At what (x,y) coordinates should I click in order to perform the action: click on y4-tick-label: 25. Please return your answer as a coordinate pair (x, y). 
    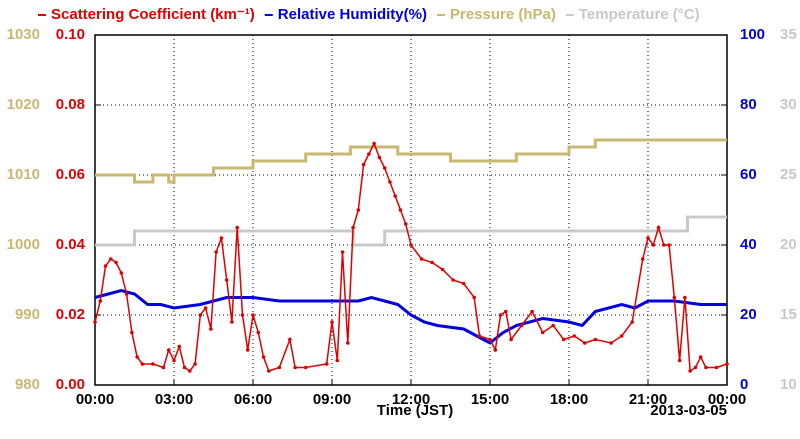
    Looking at the image, I should click on (788, 174).